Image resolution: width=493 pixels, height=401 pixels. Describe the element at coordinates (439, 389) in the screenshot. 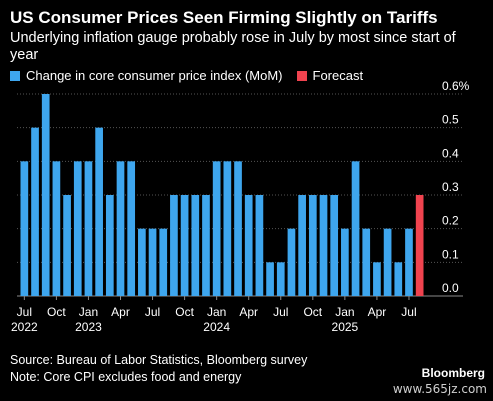

I see `watermark: www.565jz.com` at that location.